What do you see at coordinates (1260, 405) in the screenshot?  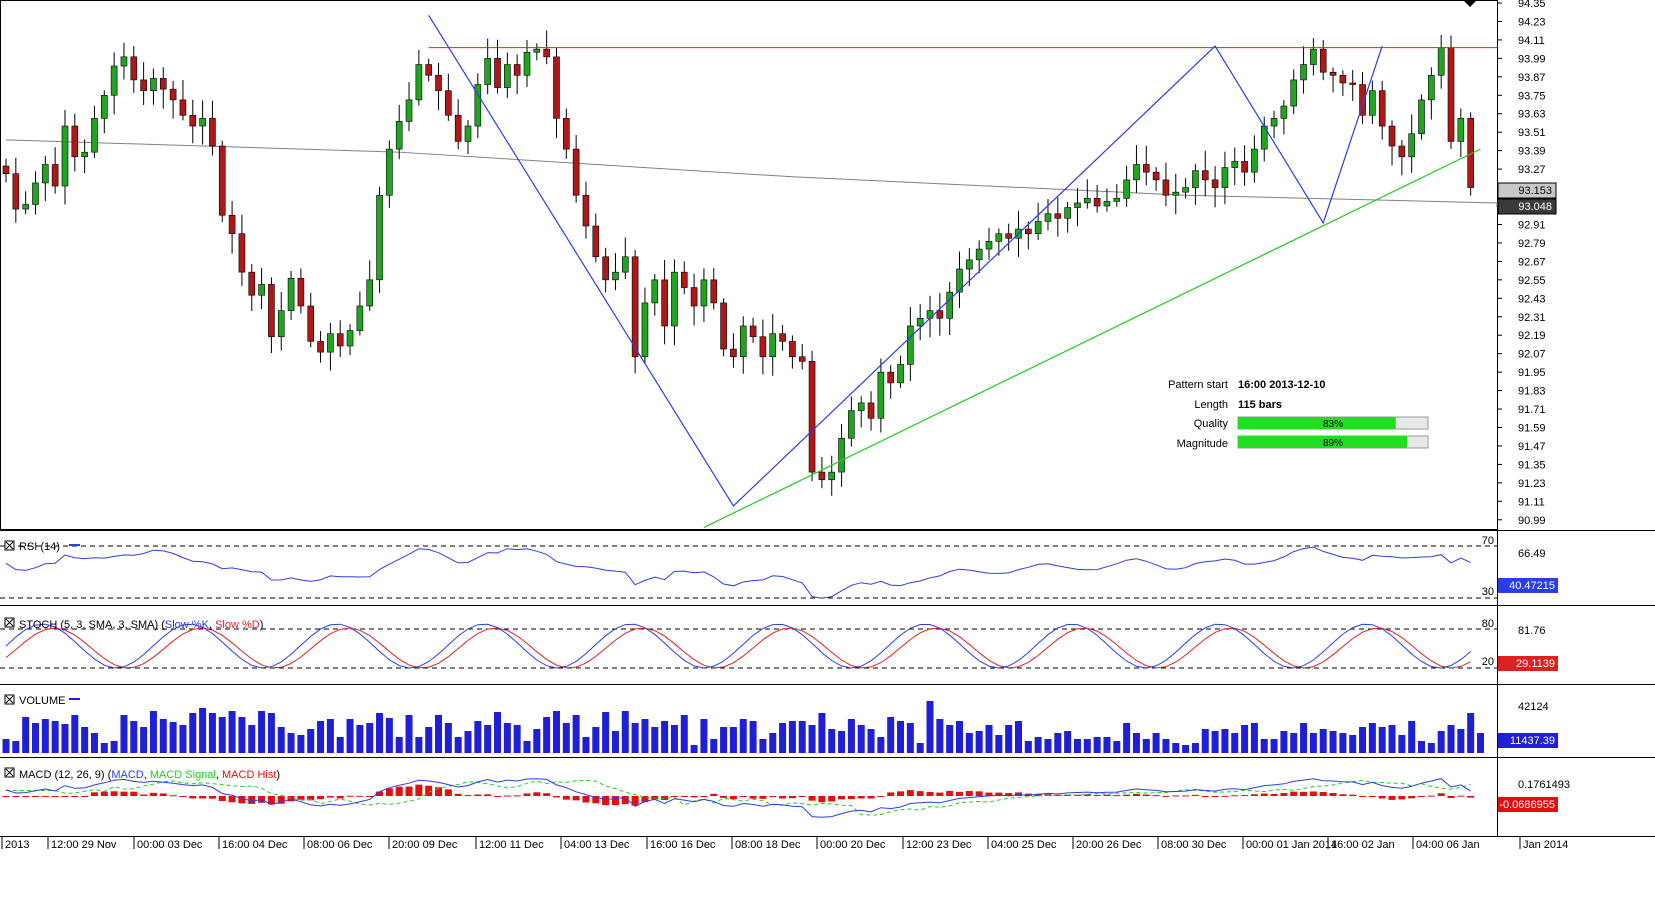 I see `length-value: 115 bars` at bounding box center [1260, 405].